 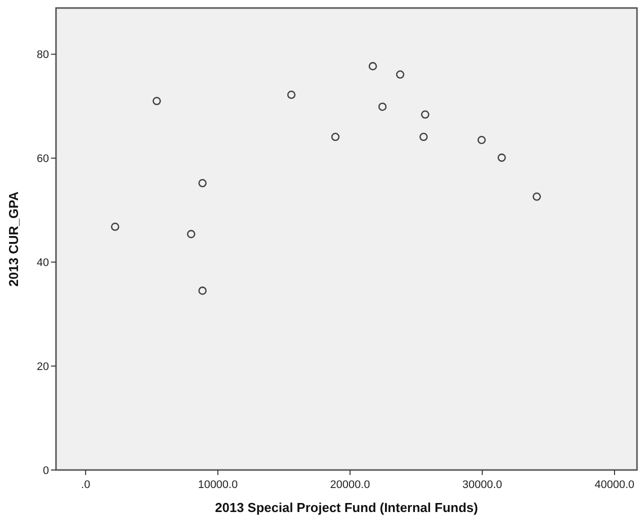 What do you see at coordinates (42, 159) in the screenshot?
I see `y-tick-label: 60` at bounding box center [42, 159].